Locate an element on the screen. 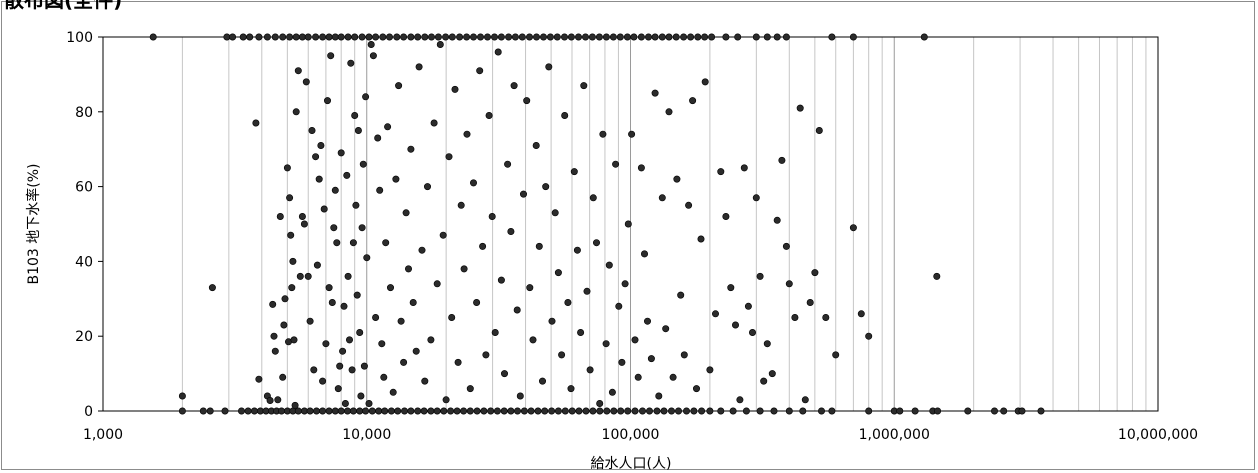 Image resolution: width=1258 pixels, height=473 pixels. x-tick-label: 1,000 is located at coordinates (103, 435).